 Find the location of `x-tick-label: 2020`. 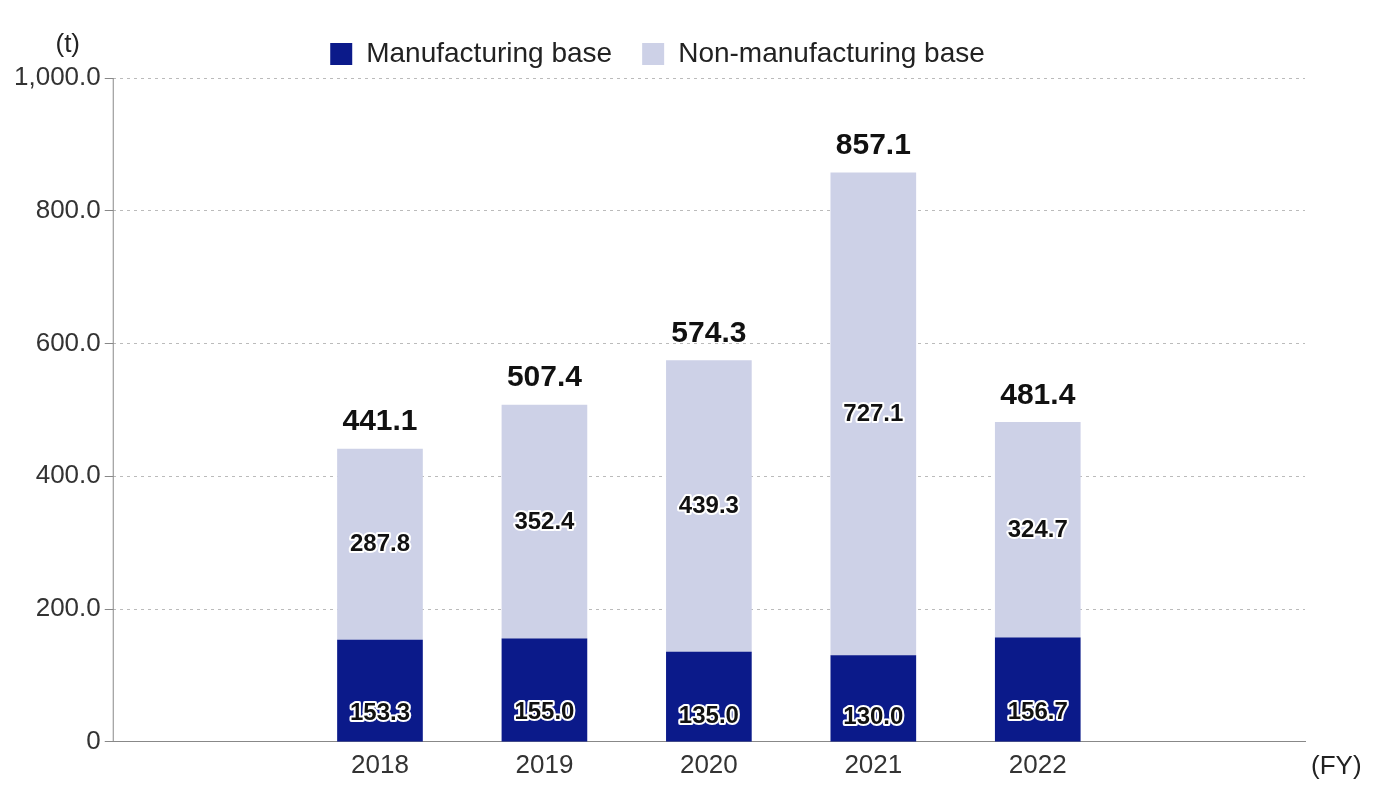

x-tick-label: 2020 is located at coordinates (708, 763).